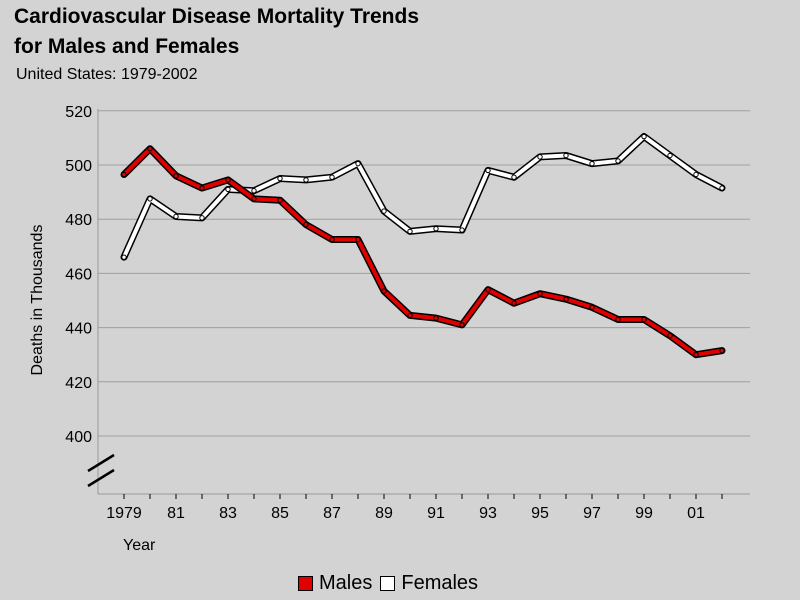  I want to click on x-tick-label: 97, so click(592, 513).